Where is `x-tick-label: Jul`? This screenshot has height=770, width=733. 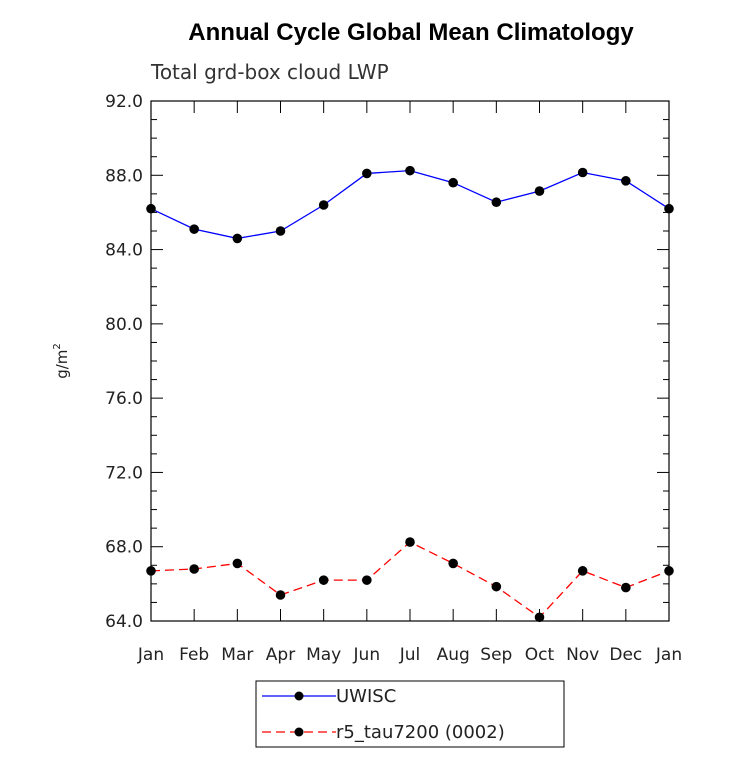 x-tick-label: Jul is located at coordinates (410, 655).